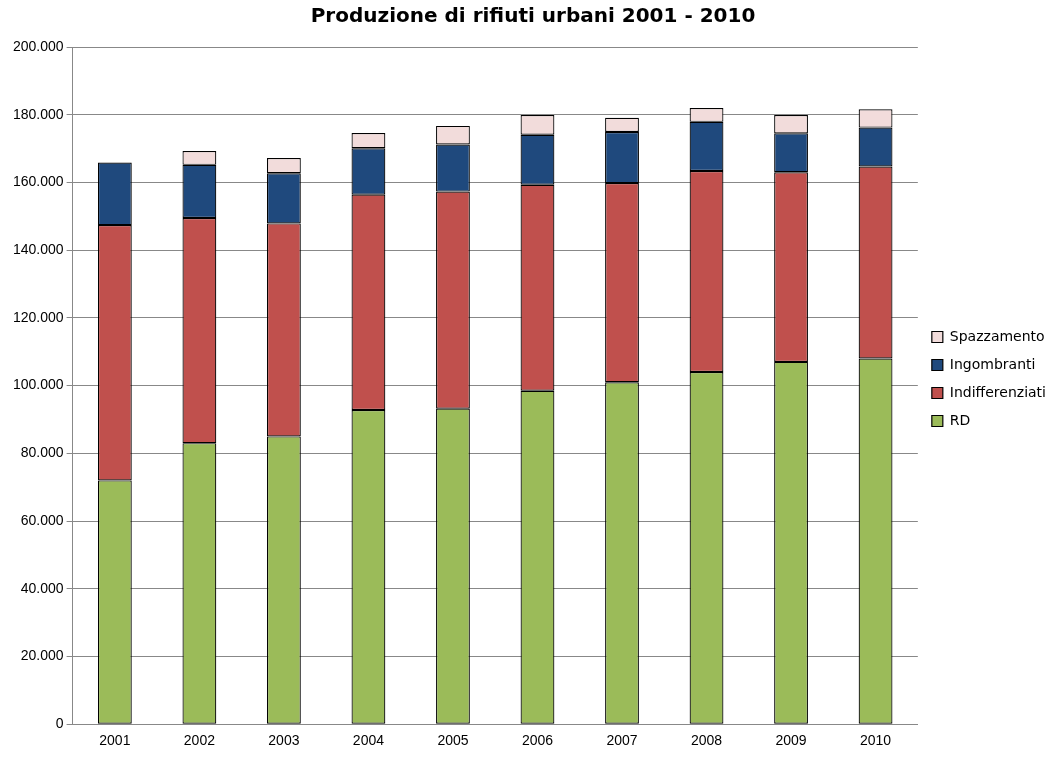 This screenshot has height=763, width=1061. I want to click on x-tick-label: 2006, so click(537, 740).